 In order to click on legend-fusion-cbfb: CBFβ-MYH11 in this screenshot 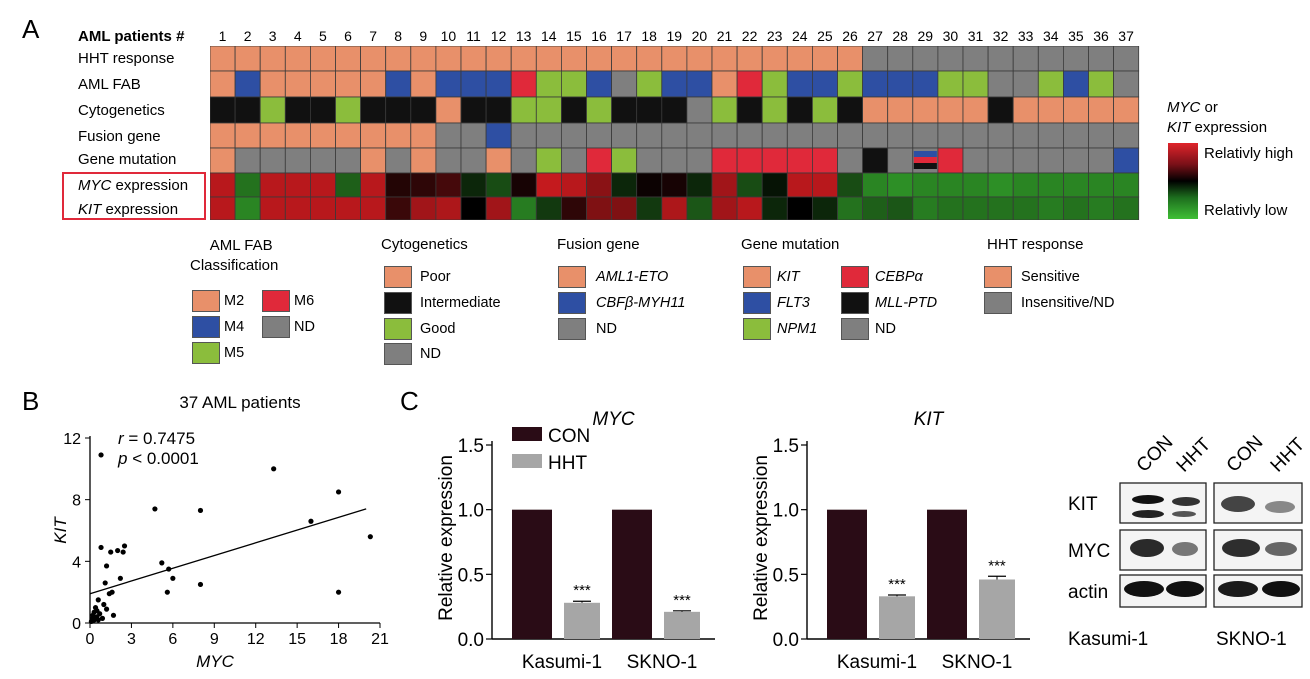, I will do `click(641, 303)`.